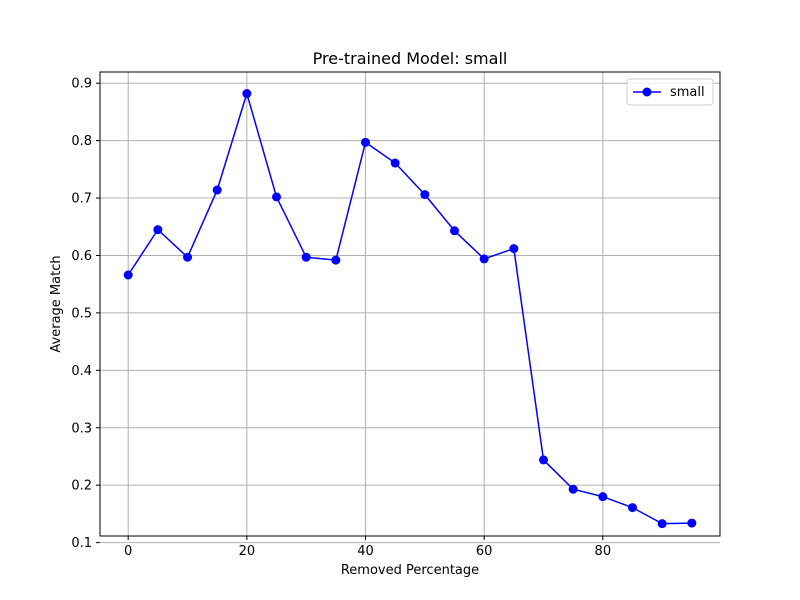 This screenshot has width=800, height=600. What do you see at coordinates (247, 551) in the screenshot?
I see `x-tick-label: 20` at bounding box center [247, 551].